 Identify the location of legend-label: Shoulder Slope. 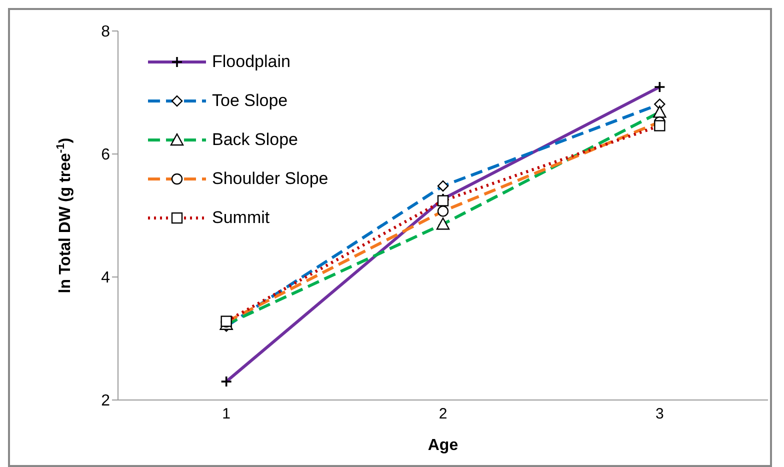
(270, 178).